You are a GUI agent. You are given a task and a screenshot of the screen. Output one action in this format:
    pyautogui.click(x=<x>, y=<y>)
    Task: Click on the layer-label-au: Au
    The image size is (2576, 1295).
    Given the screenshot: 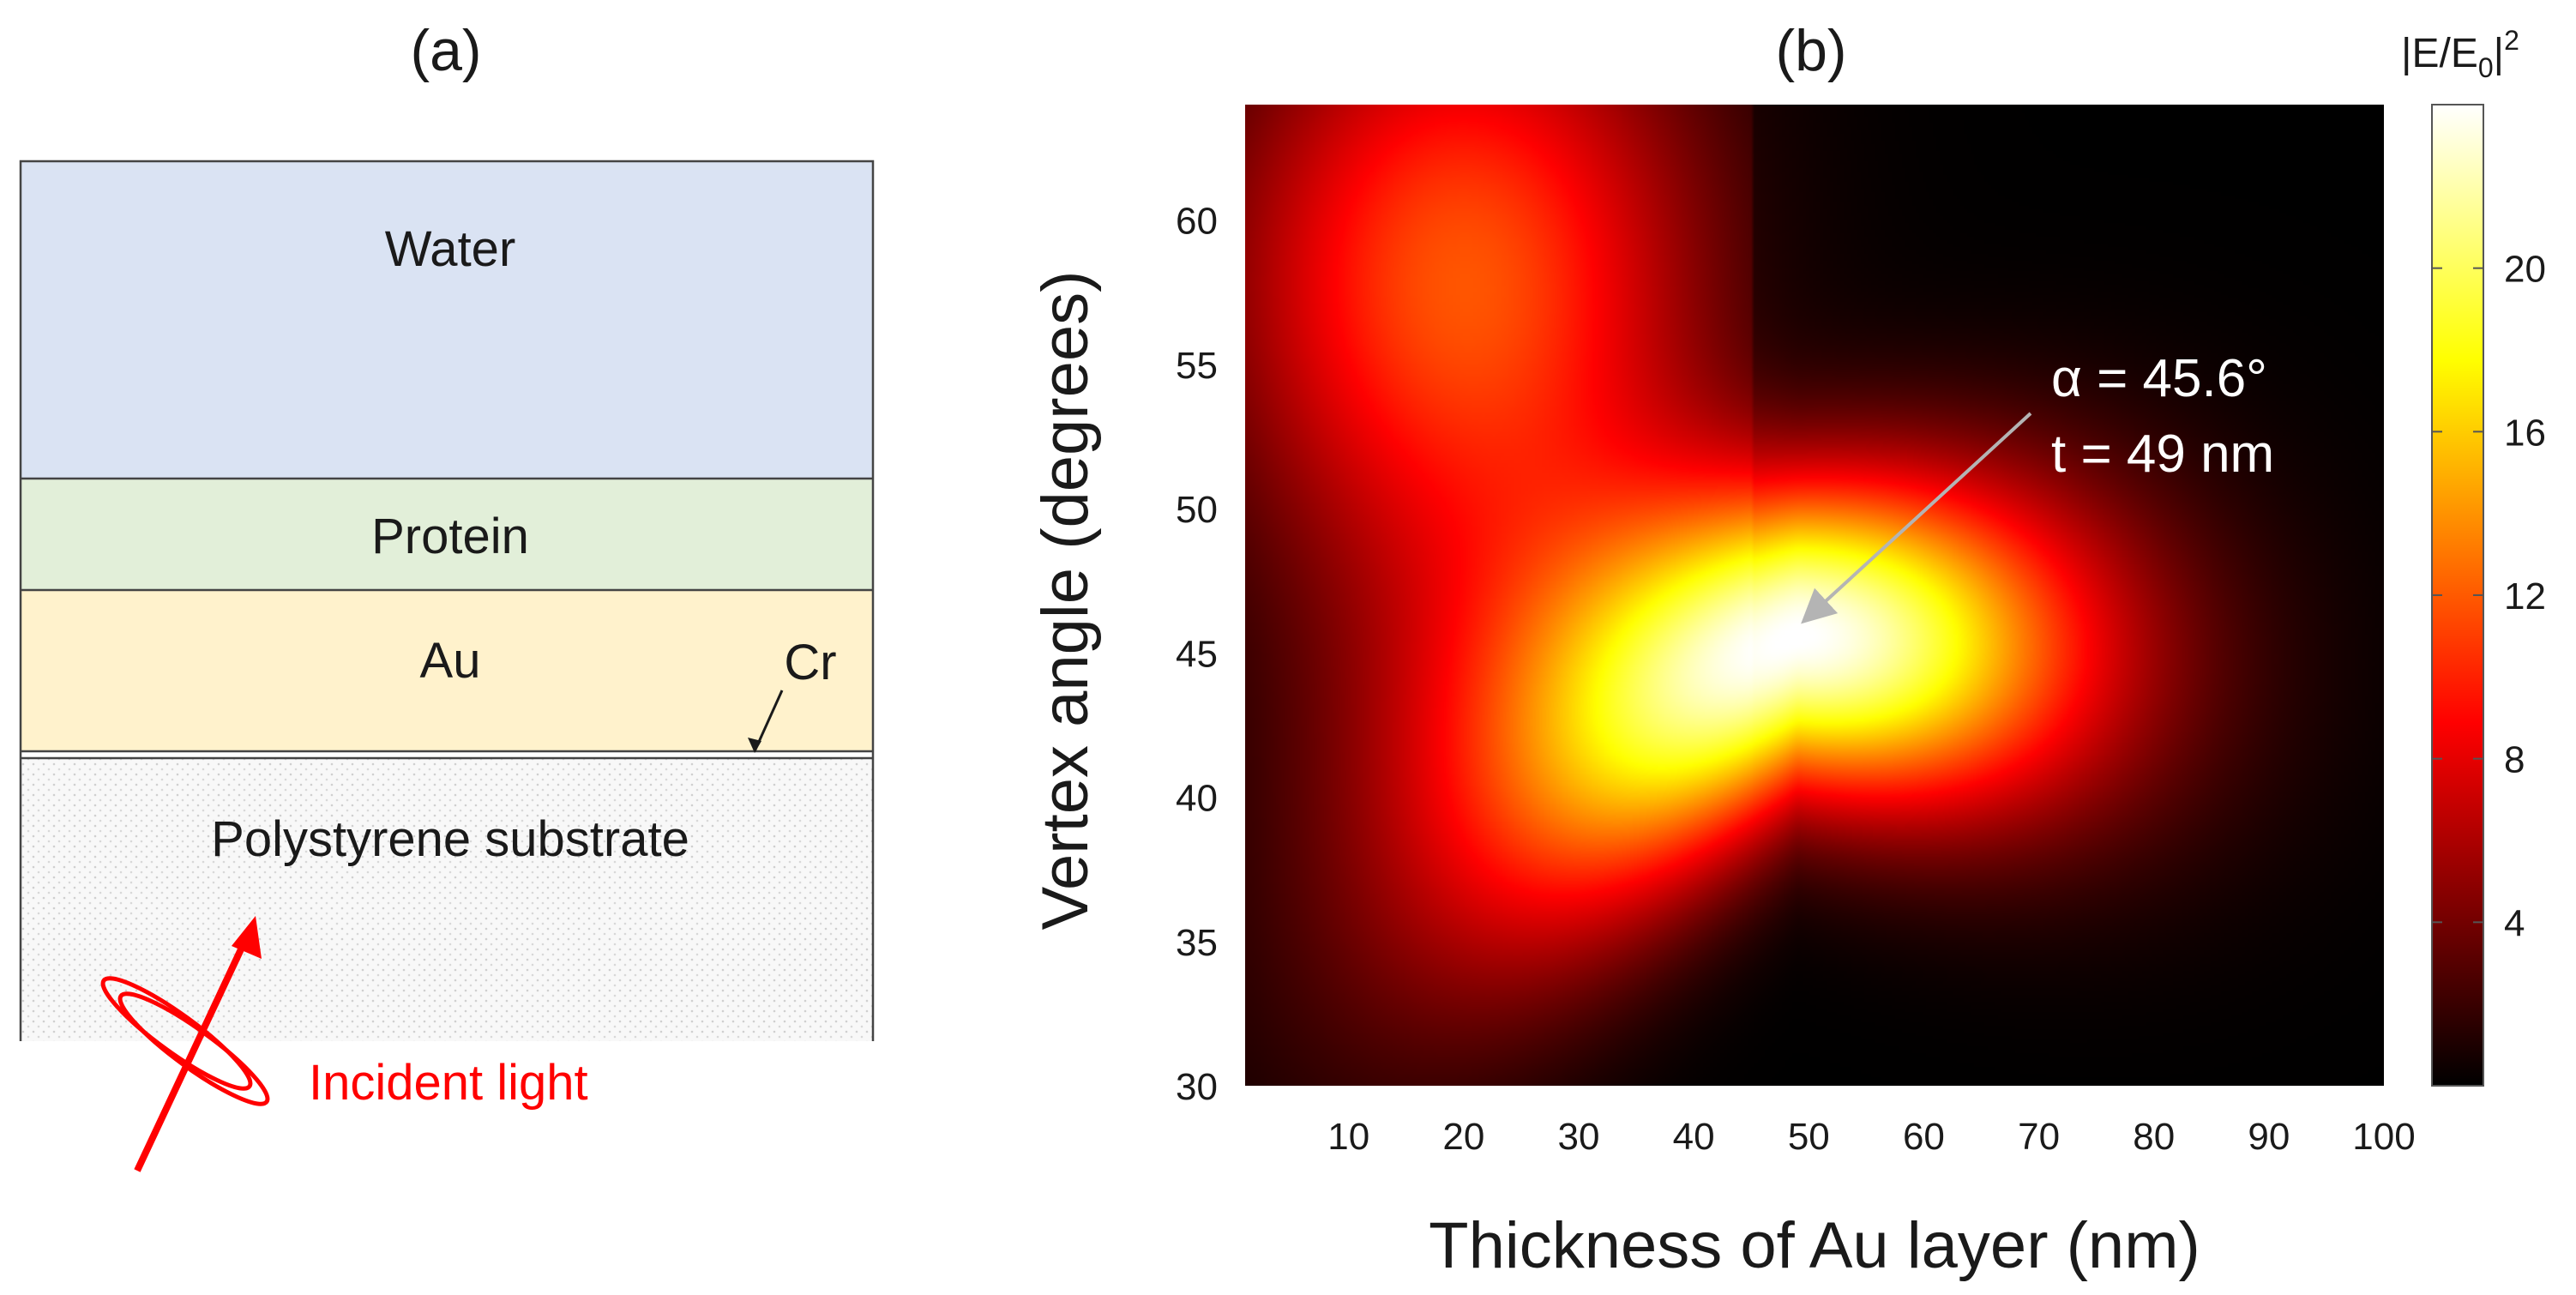 What is the action you would take?
    pyautogui.click(x=451, y=661)
    